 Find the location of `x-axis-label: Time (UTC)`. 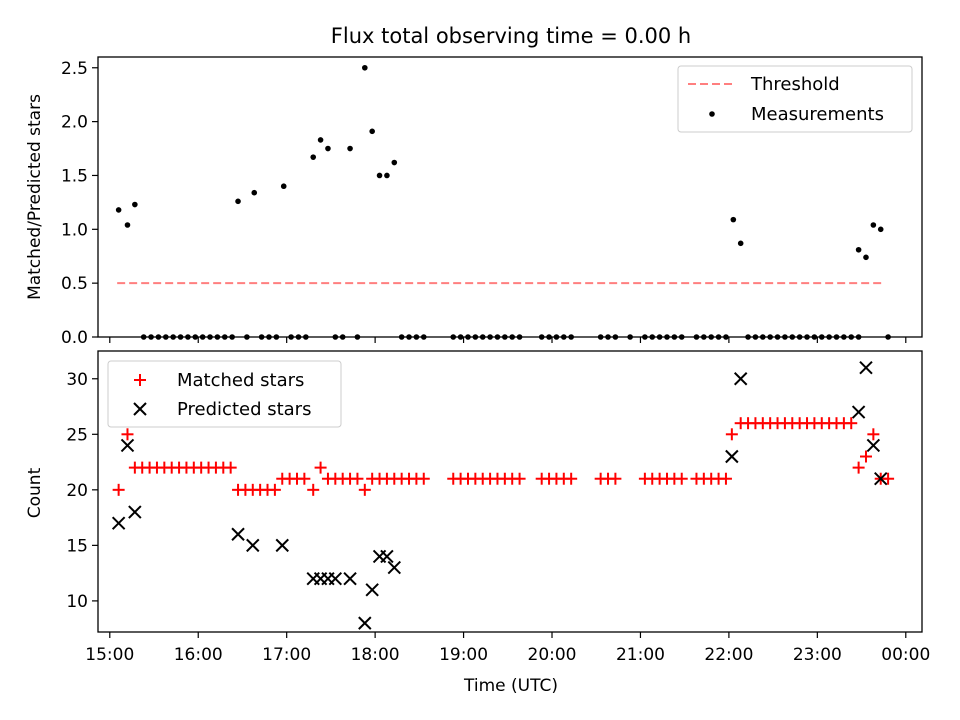

x-axis-label: Time (UTC) is located at coordinates (510, 686).